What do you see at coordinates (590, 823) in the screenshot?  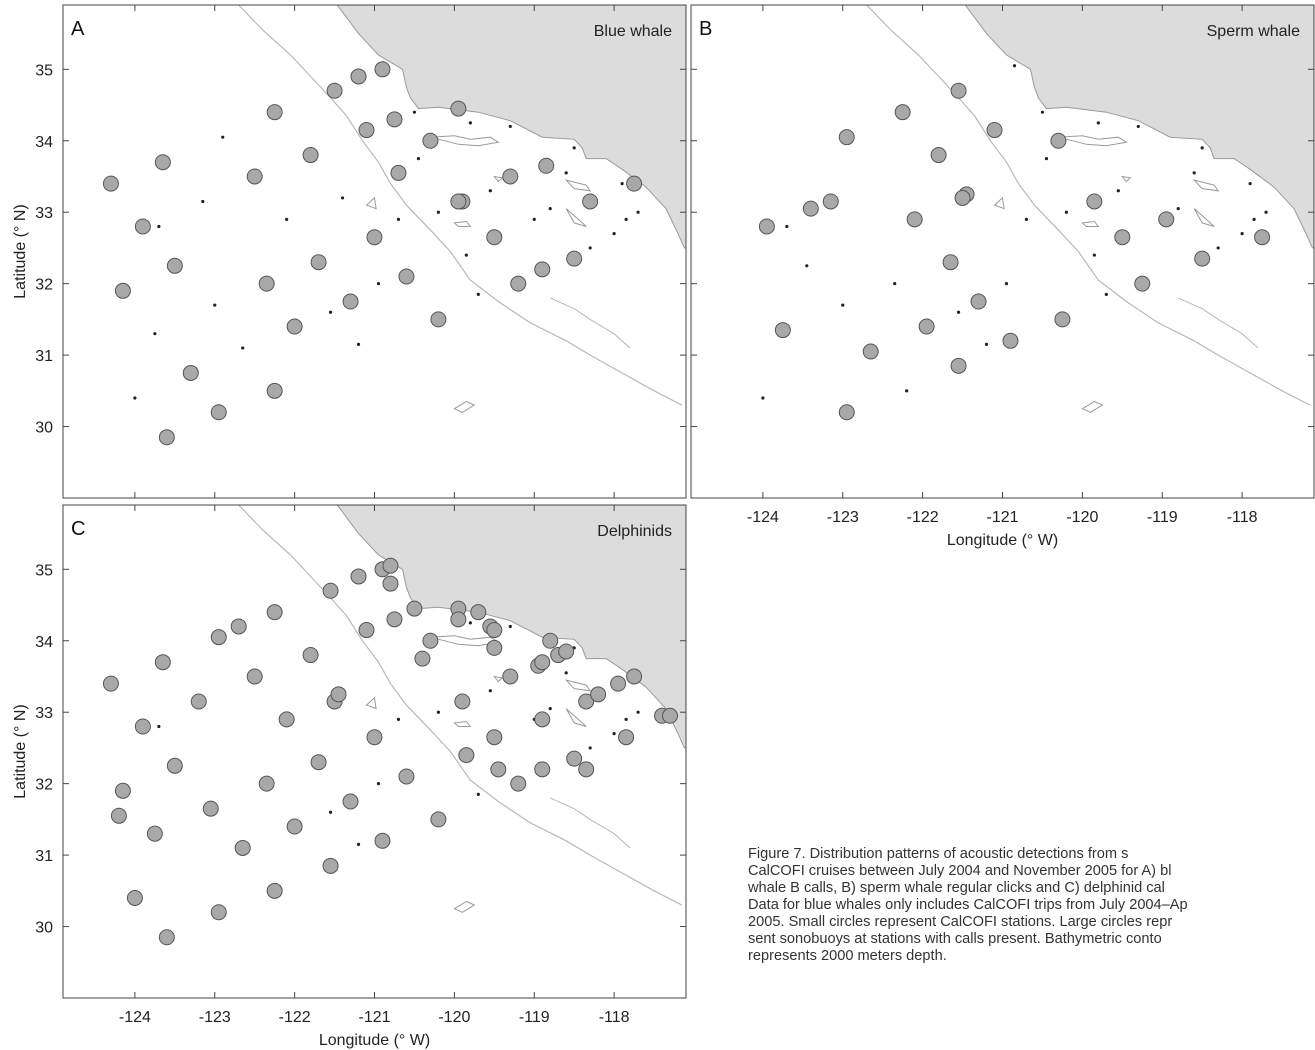 I see `contour-detail` at bounding box center [590, 823].